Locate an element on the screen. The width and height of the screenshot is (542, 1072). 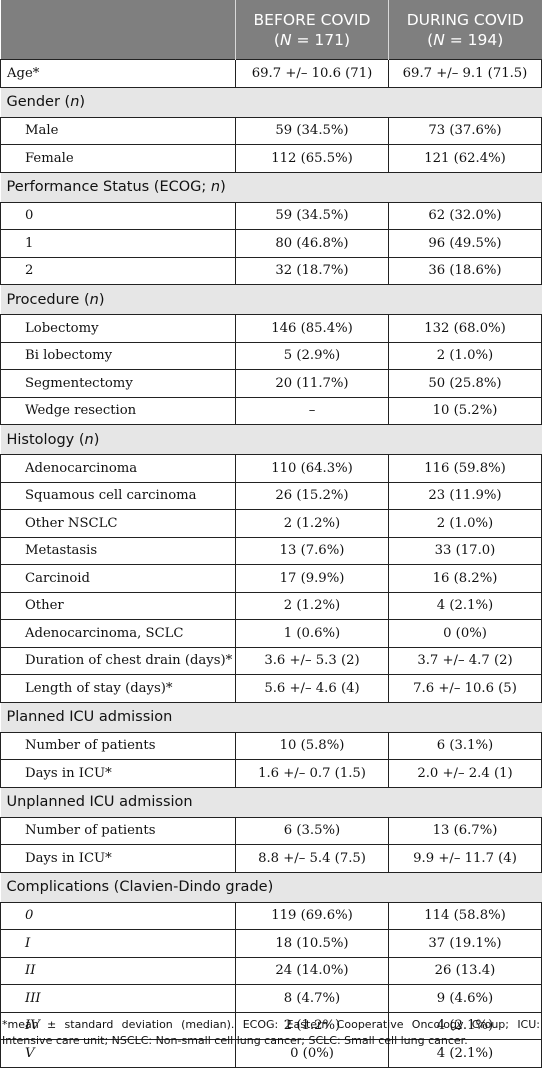
row-label: Metastasis is located at coordinates (118, 550).